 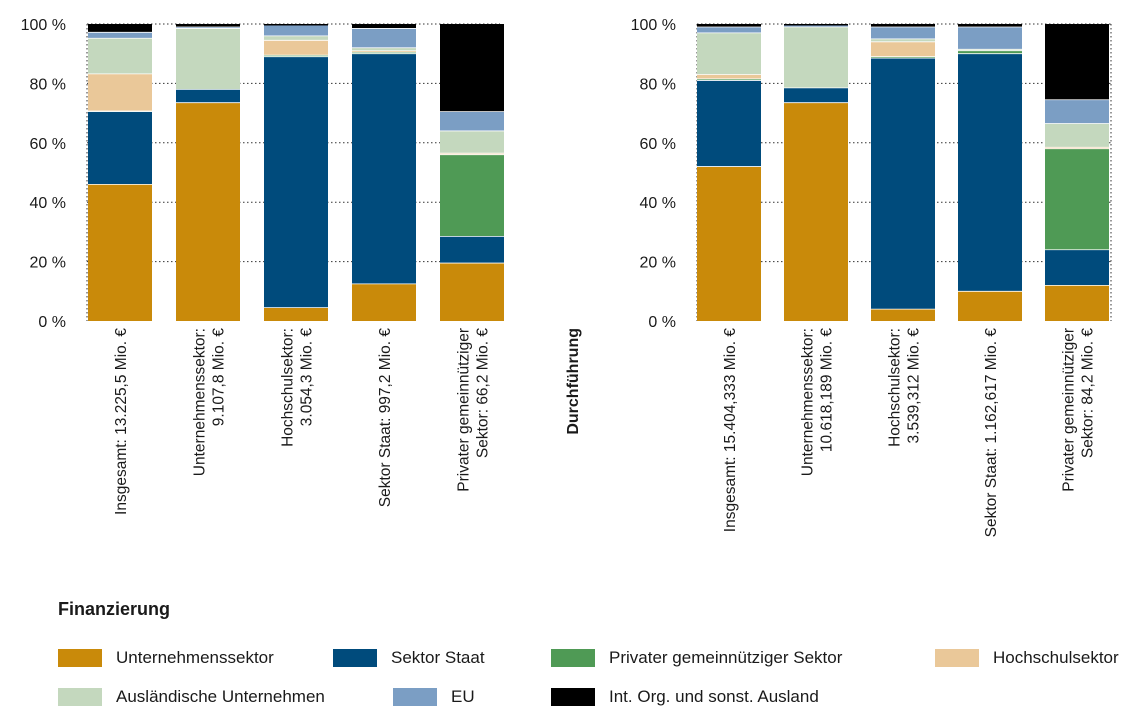 I want to click on legend-item-hochschulsektor: Hochschulsektor, so click(x=1027, y=658).